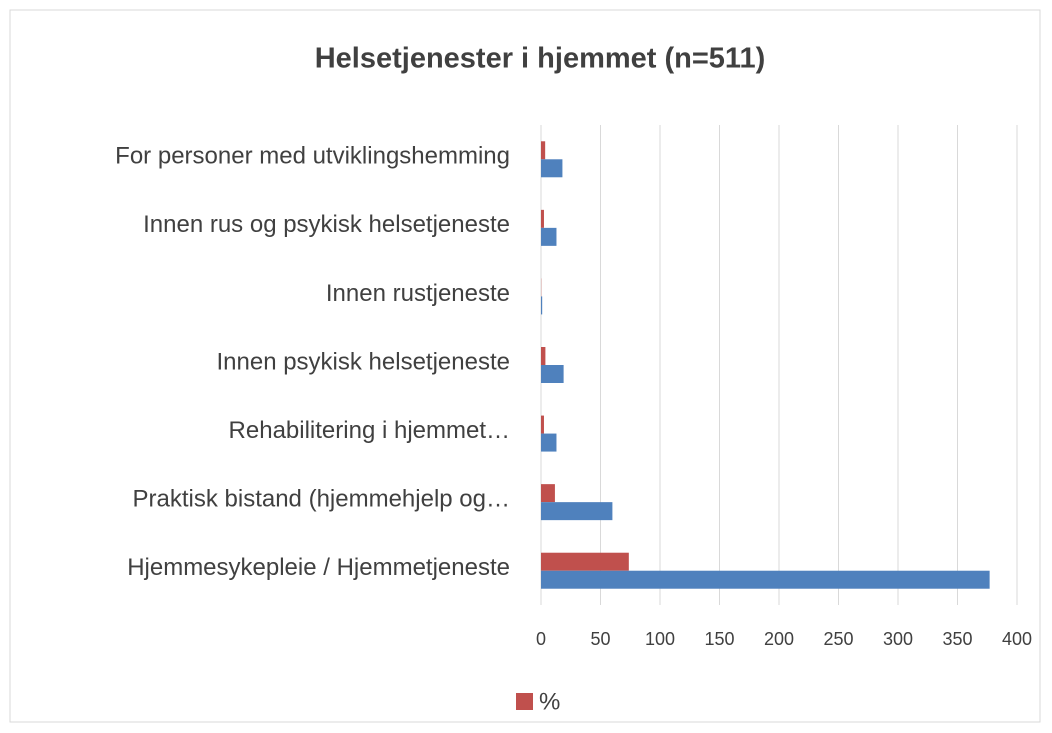 The height and width of the screenshot is (733, 1052). What do you see at coordinates (779, 639) in the screenshot?
I see `x-tick-label: 200` at bounding box center [779, 639].